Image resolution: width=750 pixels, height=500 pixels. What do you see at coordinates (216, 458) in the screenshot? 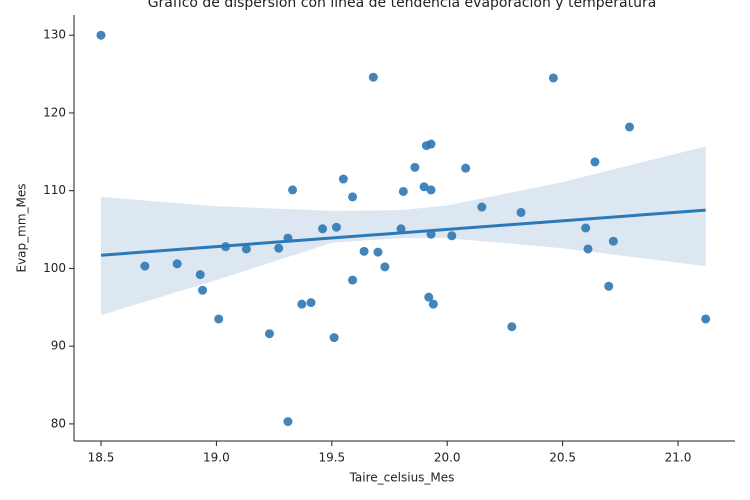
I see `x-tick-label: 19.0` at bounding box center [216, 458].